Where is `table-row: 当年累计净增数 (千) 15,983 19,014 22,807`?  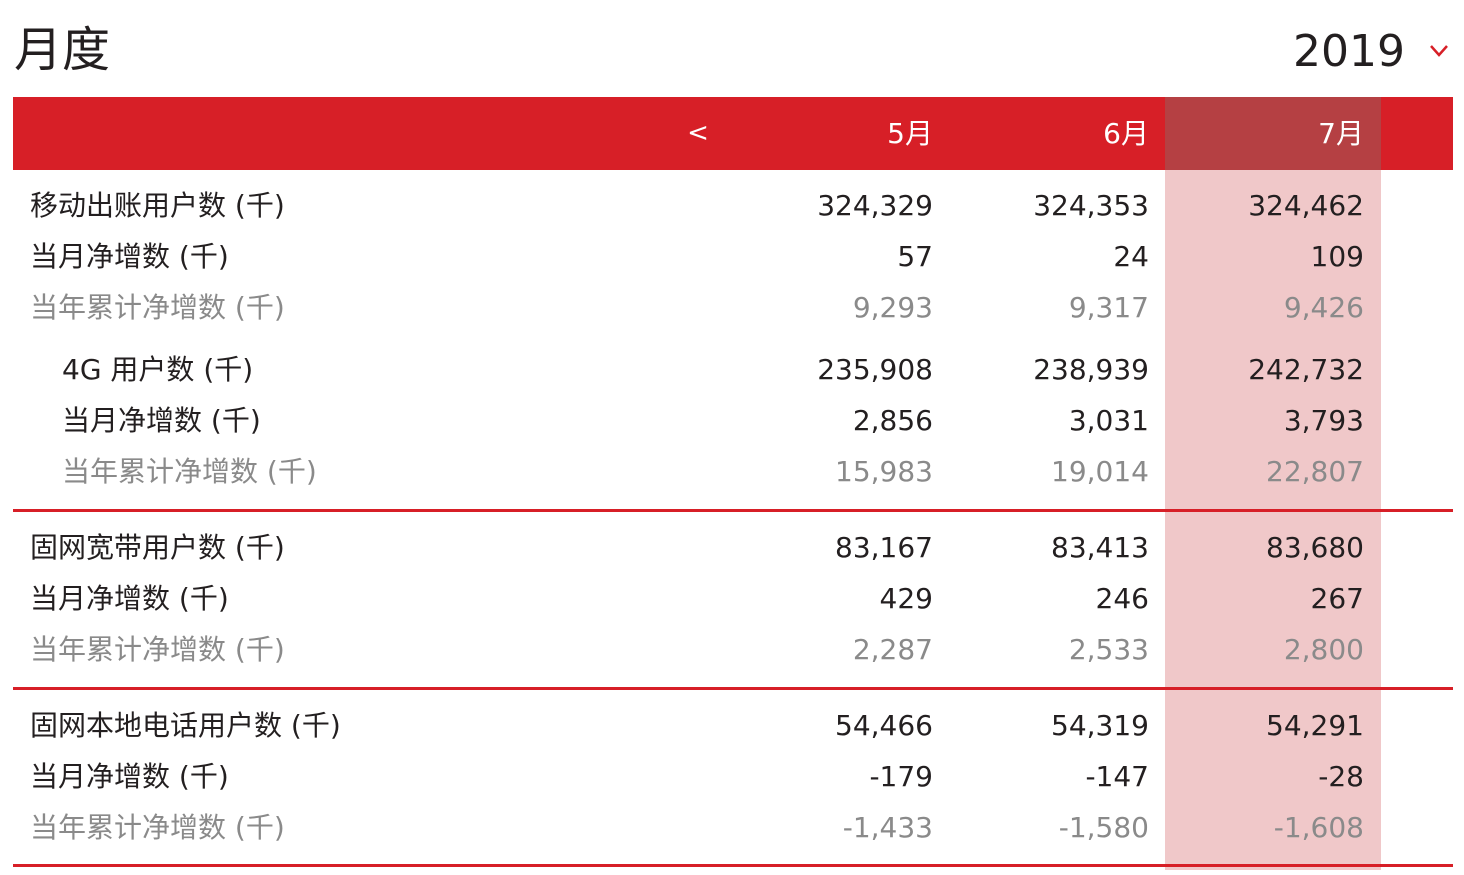
table-row: 当年累计净增数 (千) 15,983 19,014 22,807 is located at coordinates (732, 471).